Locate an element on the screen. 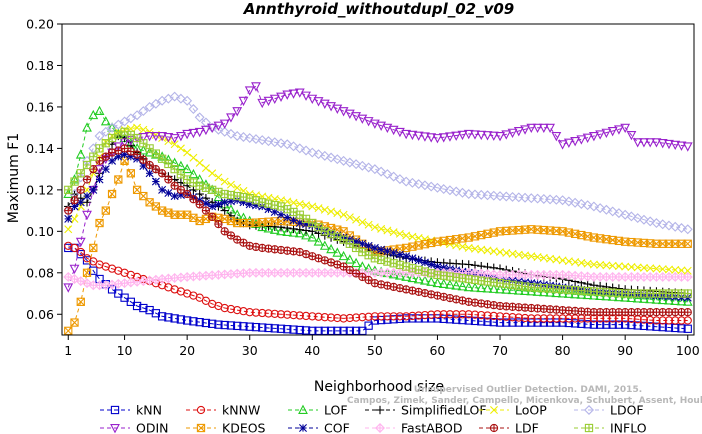  legend-marker-kdeos is located at coordinates (201, 428).